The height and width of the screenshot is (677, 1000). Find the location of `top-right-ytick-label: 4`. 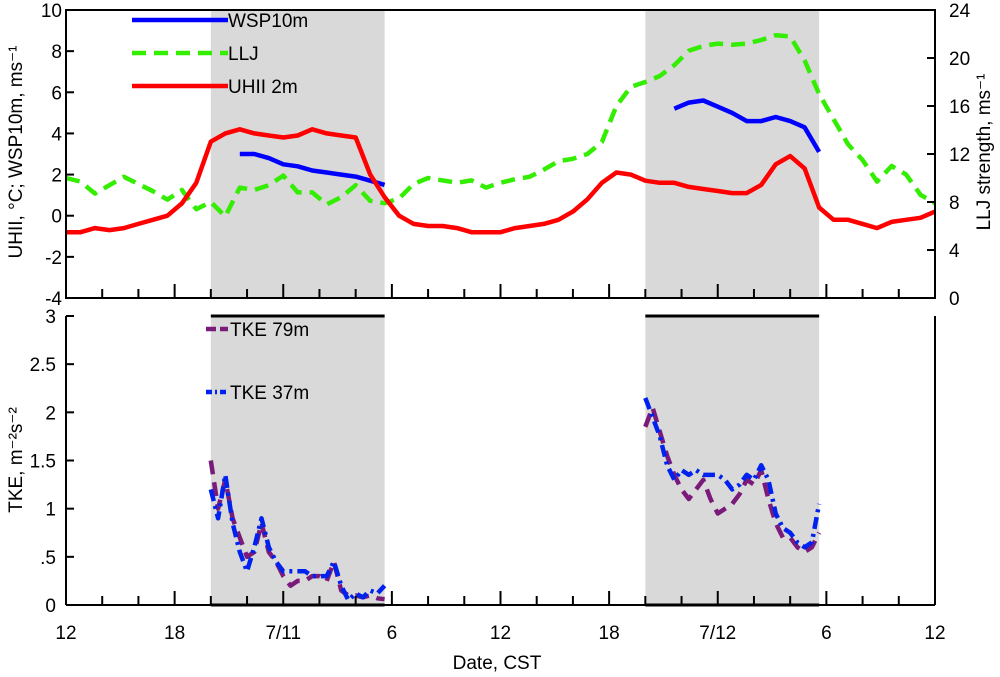

top-right-ytick-label: 4 is located at coordinates (954, 251).